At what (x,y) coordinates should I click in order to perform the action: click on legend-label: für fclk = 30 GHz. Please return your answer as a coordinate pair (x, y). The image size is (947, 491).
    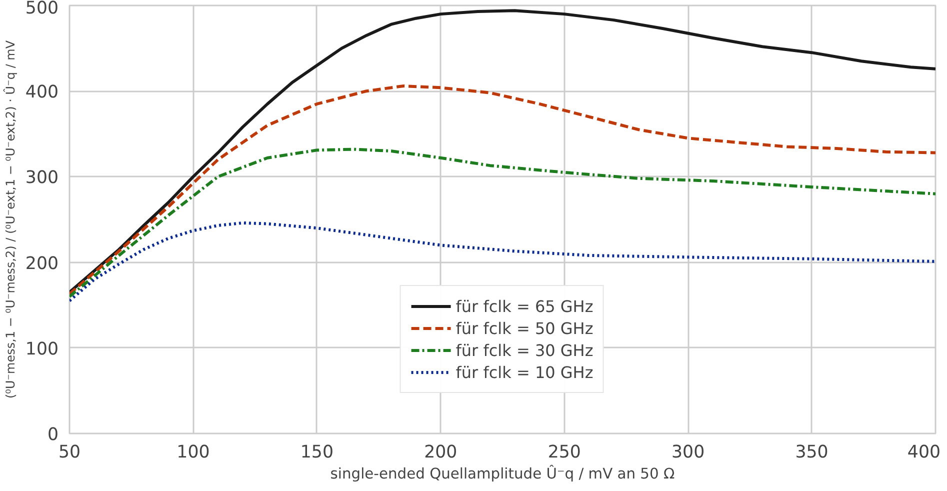
    Looking at the image, I should click on (525, 350).